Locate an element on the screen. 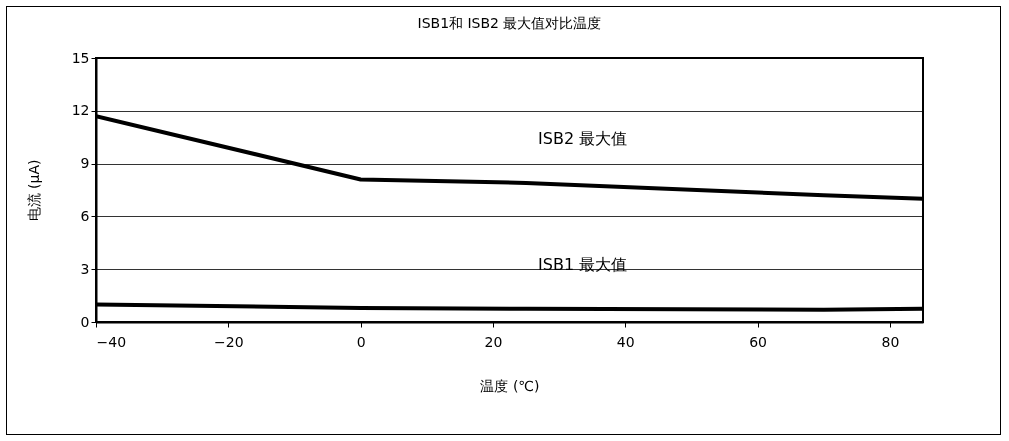 The image size is (1009, 441). text: ISB1 最大值 is located at coordinates (583, 264).